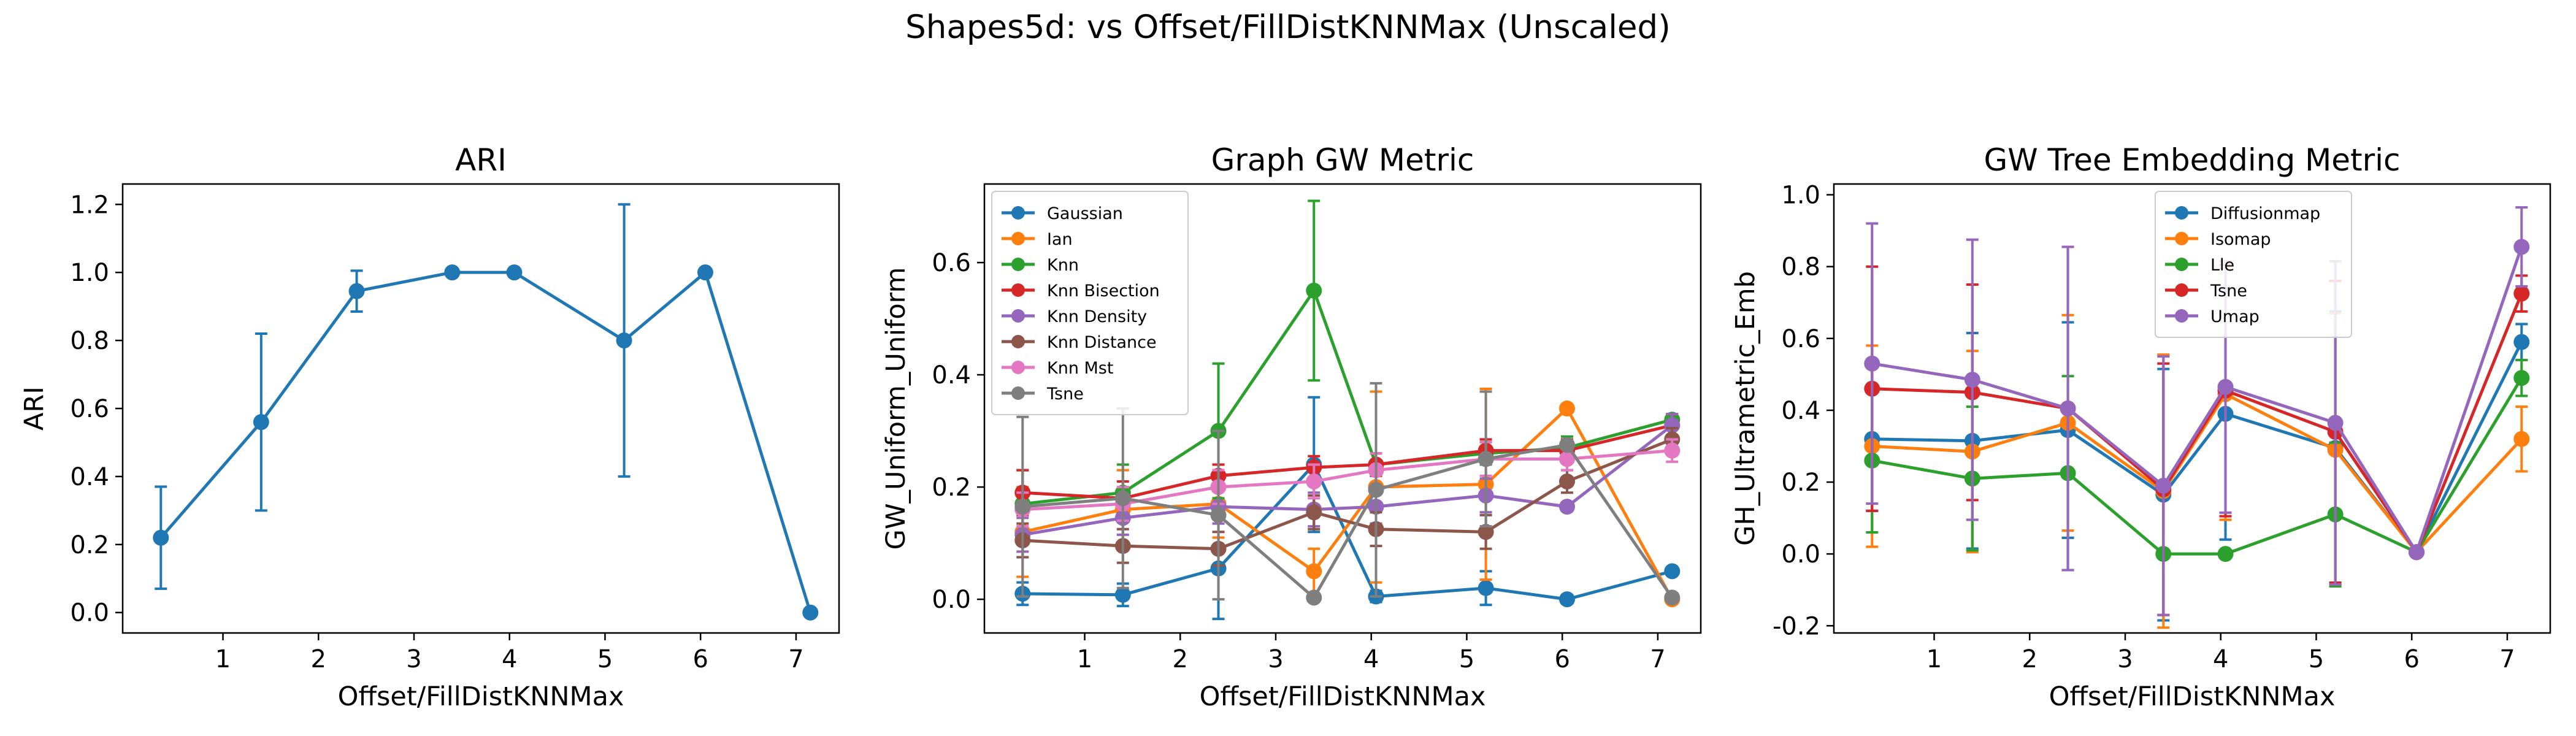 The height and width of the screenshot is (736, 2576). I want to click on legend-entry: Ian, so click(1060, 239).